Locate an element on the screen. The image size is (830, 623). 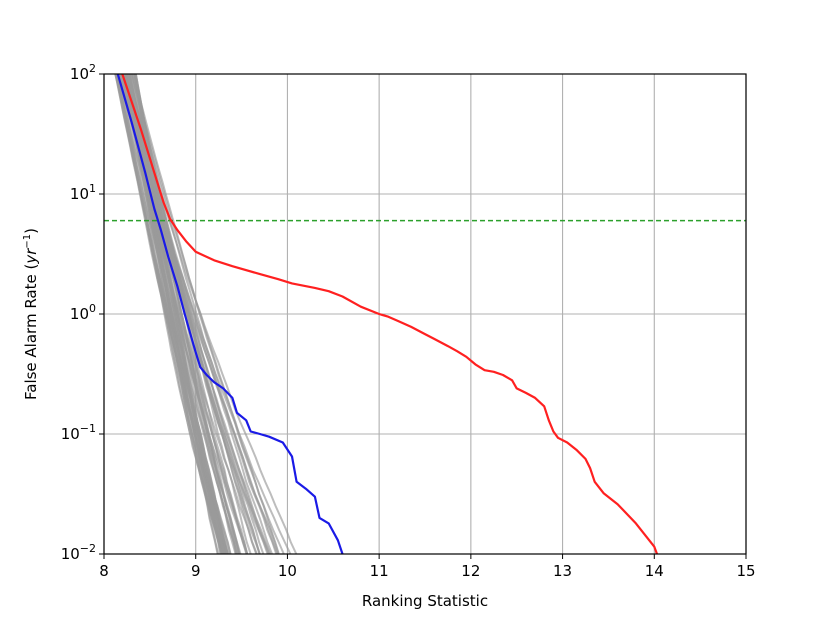
x-tick-label: 15 is located at coordinates (745, 571).